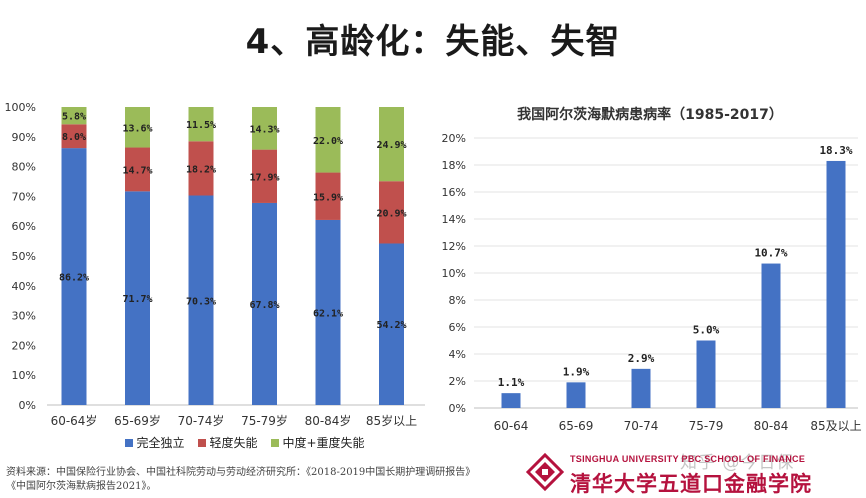  What do you see at coordinates (641, 358) in the screenshot?
I see `data-label: 2.9%` at bounding box center [641, 358].